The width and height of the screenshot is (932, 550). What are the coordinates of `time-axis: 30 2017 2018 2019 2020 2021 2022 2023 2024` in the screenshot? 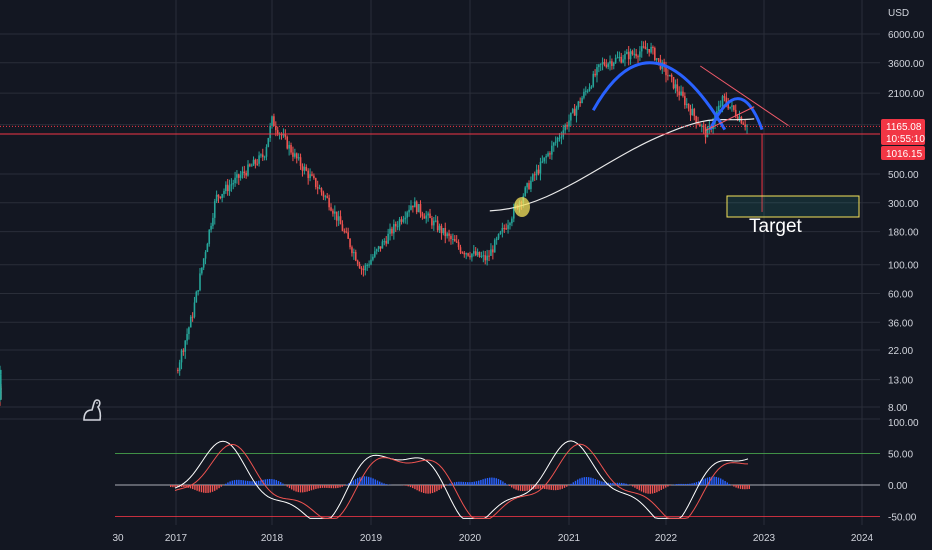 It's located at (492, 538).